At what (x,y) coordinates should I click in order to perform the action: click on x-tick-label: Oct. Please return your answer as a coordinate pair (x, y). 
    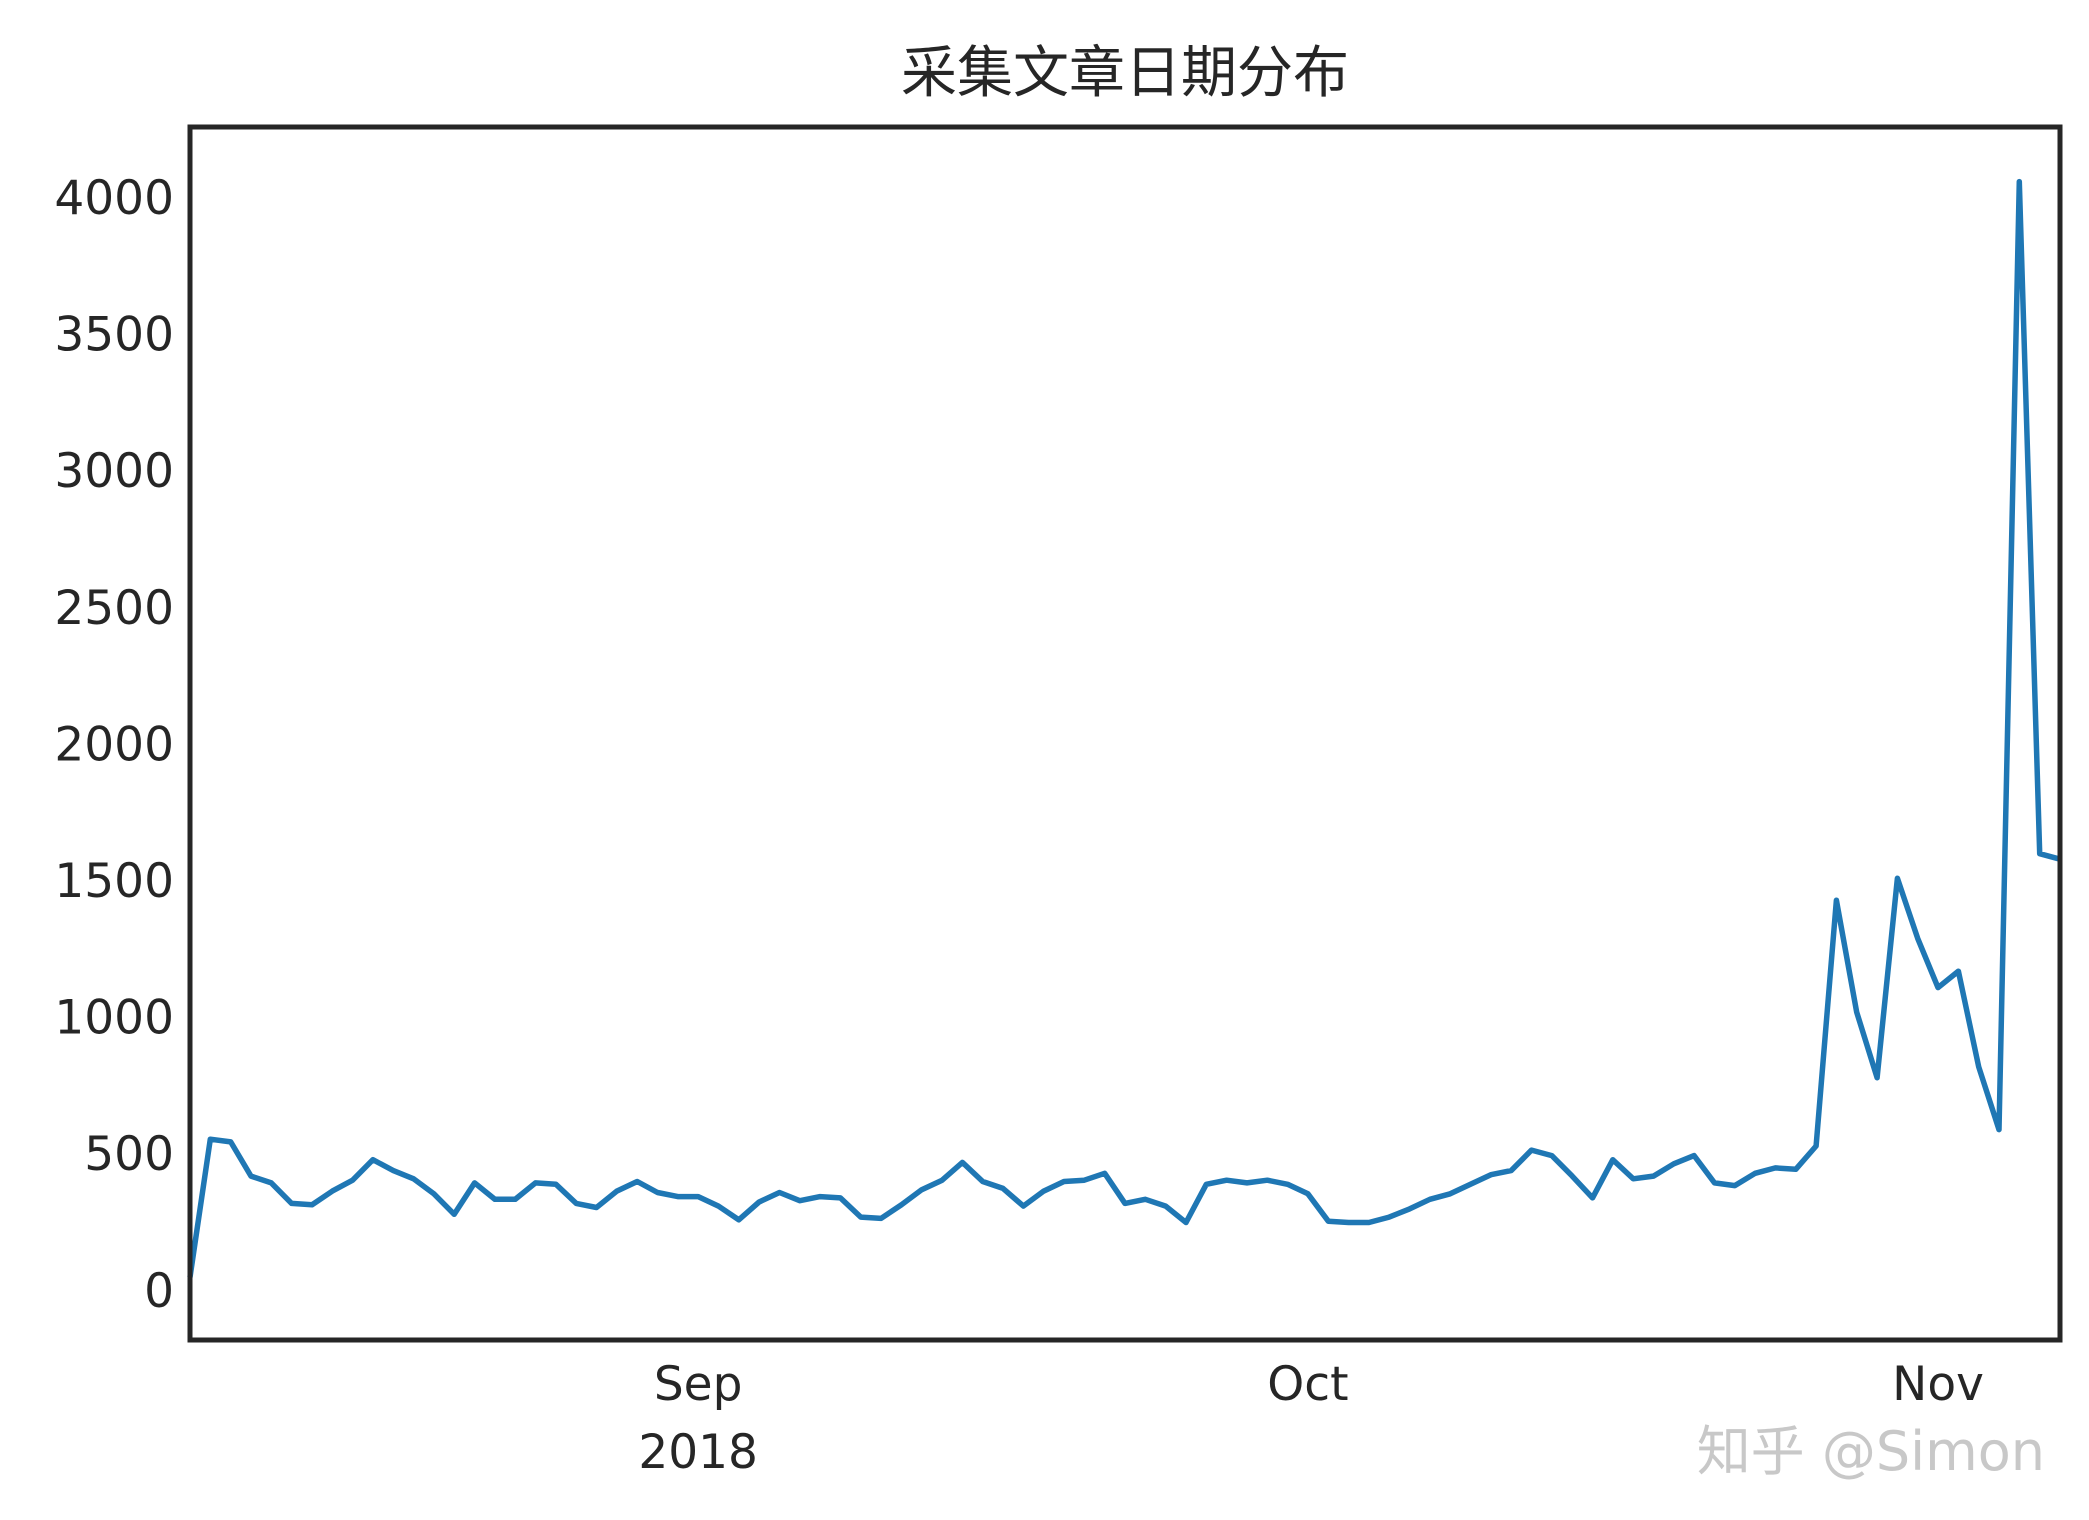
    Looking at the image, I should click on (1307, 1384).